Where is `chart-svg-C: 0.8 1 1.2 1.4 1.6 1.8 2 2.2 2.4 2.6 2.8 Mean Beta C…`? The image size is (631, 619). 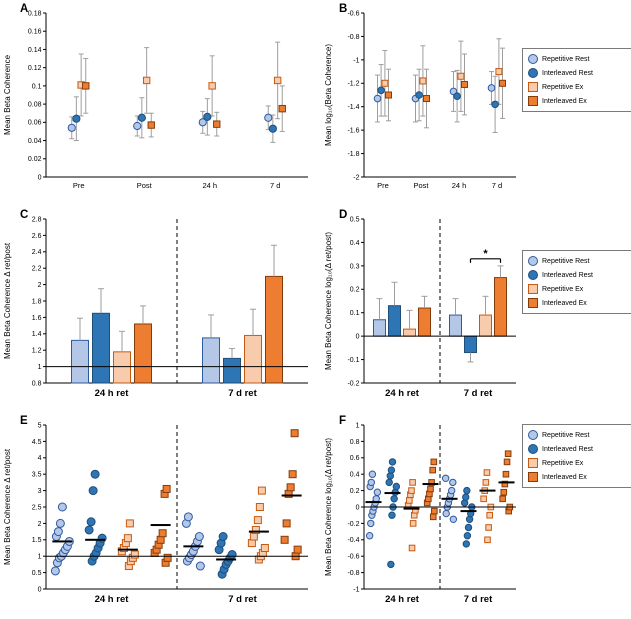 chart-svg-C: 0.8 1 1.2 1.4 1.6 1.8 2 2.2 2.4 2.6 2.8 Mean Beta C… is located at coordinates (155, 304).